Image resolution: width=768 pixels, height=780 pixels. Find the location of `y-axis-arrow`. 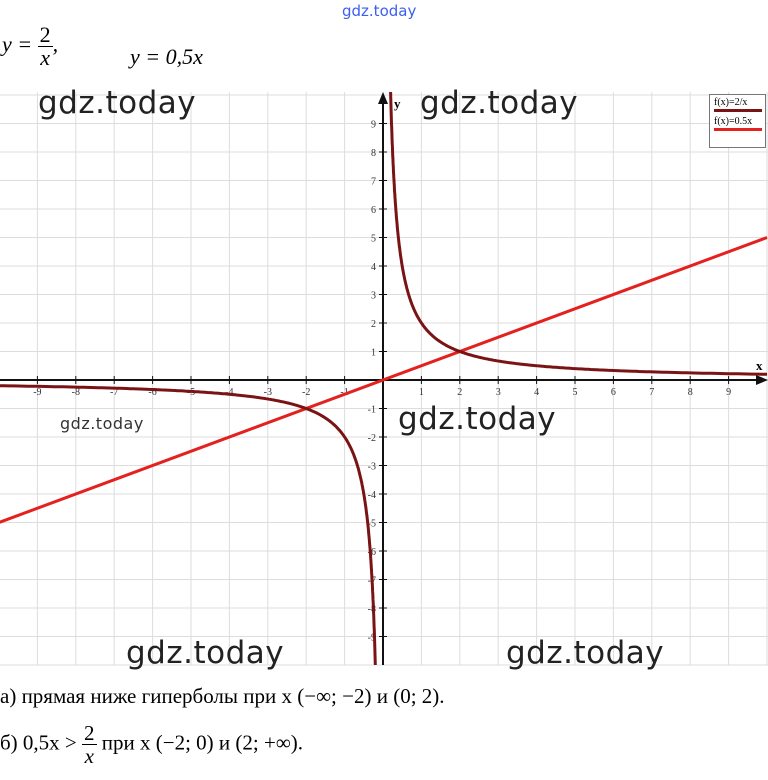

y-axis-arrow is located at coordinates (383, 98).